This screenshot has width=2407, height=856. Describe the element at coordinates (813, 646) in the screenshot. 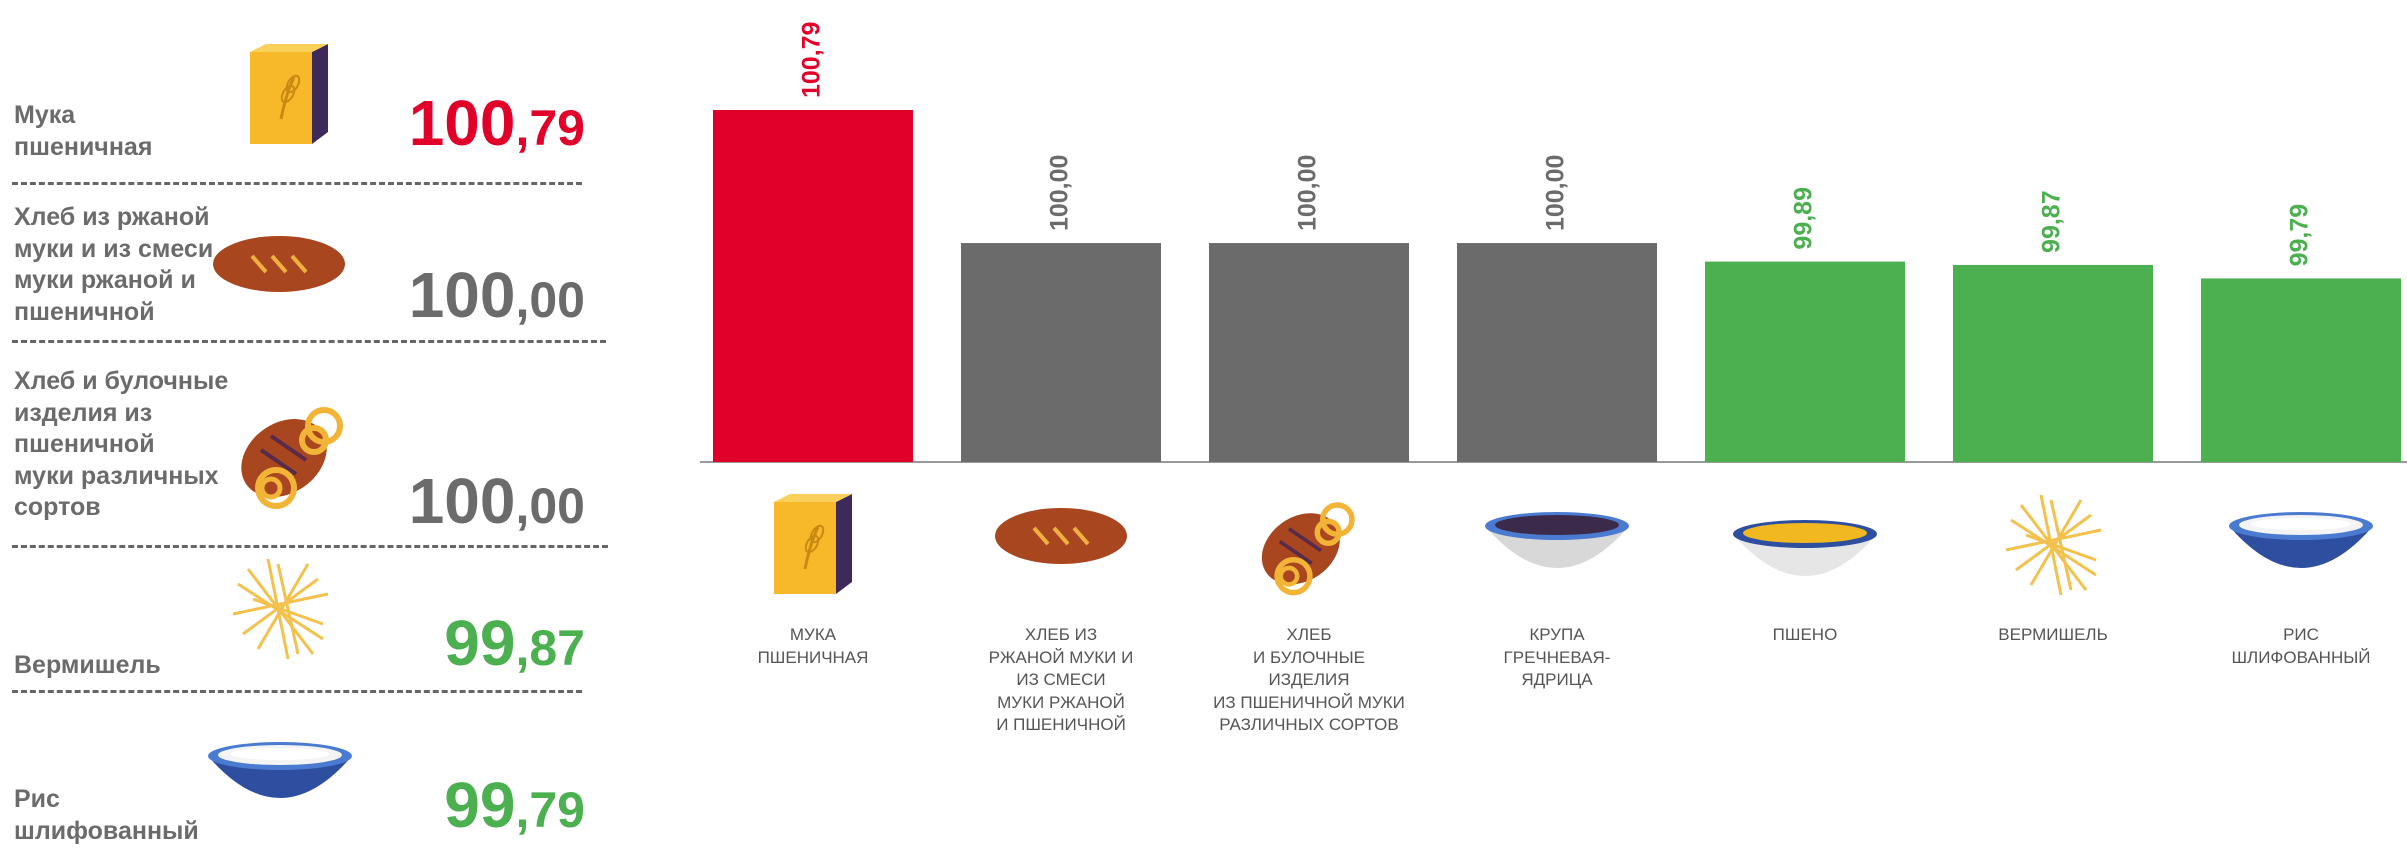

I see `category-label: МУКА ПШЕНИЧНАЯ` at that location.